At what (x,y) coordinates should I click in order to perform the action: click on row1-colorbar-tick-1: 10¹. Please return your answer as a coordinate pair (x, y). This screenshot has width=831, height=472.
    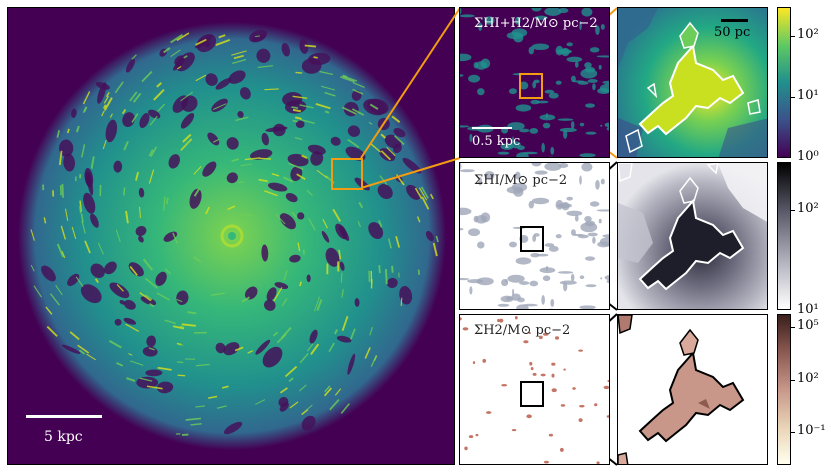
    Looking at the image, I should click on (808, 95).